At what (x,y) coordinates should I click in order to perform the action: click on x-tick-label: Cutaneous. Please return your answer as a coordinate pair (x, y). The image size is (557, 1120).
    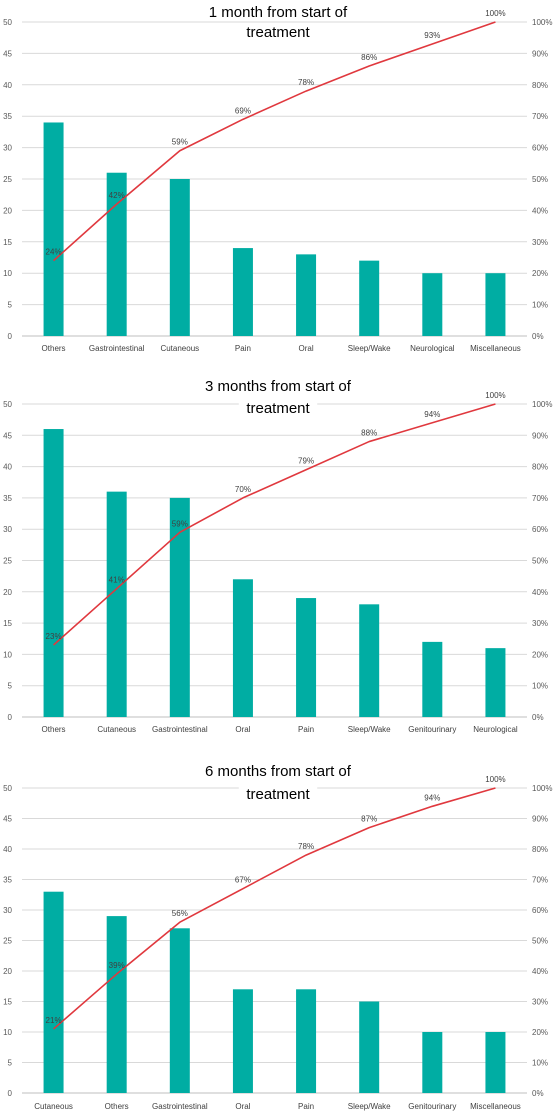
    Looking at the image, I should click on (179, 348).